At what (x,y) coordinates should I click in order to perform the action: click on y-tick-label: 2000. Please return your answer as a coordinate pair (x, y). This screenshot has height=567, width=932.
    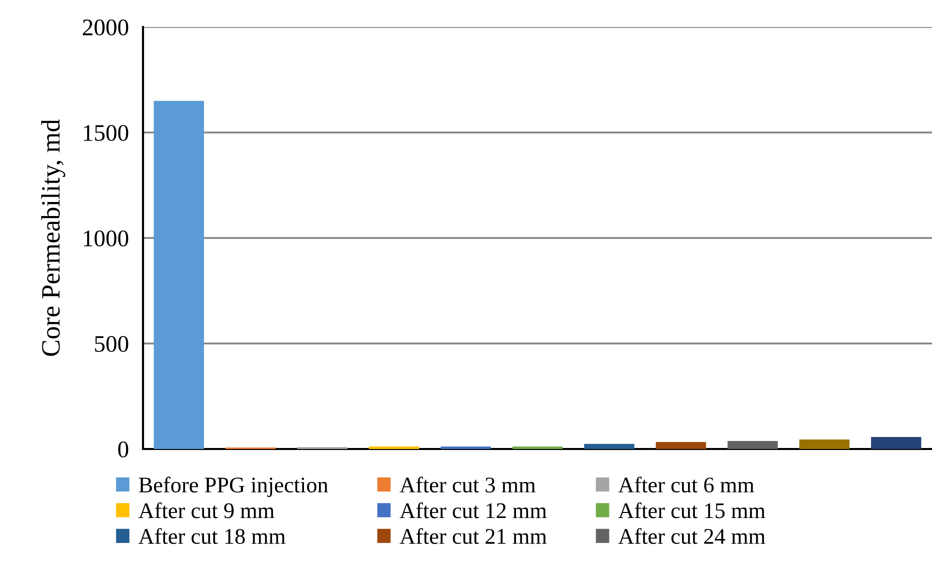
    Looking at the image, I should click on (105, 27).